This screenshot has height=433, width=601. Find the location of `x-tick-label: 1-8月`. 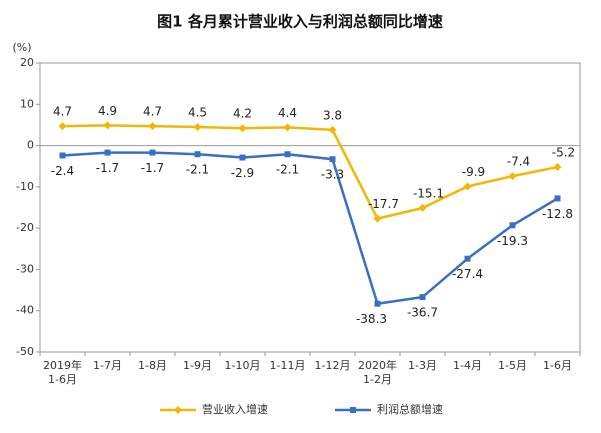

x-tick-label: 1-8月 is located at coordinates (152, 365).